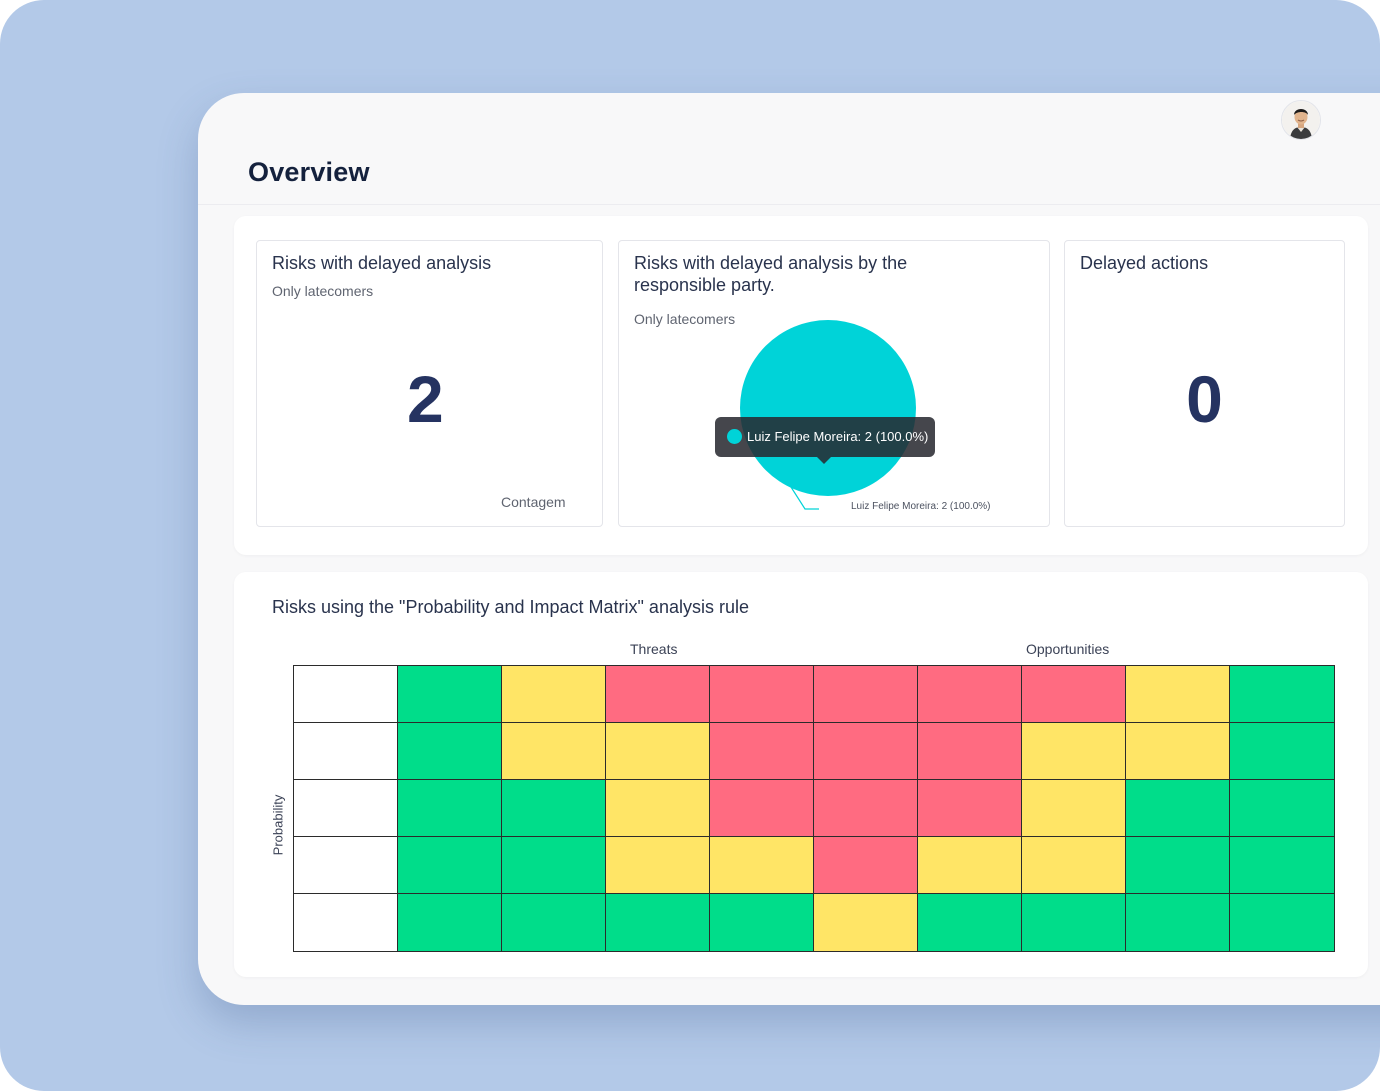  I want to click on pie-chart-svg, so click(828, 415).